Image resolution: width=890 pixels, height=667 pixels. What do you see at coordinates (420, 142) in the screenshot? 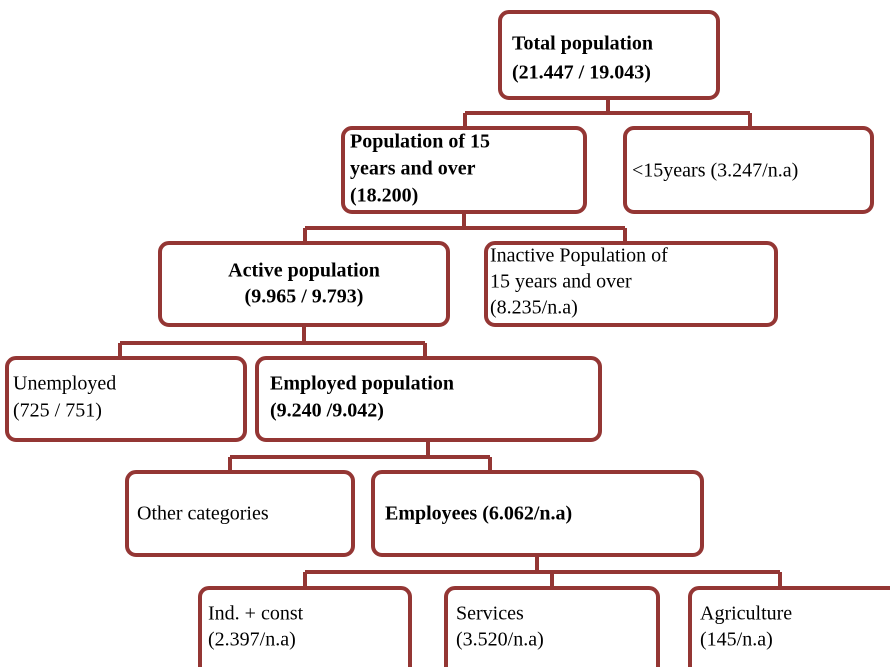
I see `node-label: Population of 15` at bounding box center [420, 142].